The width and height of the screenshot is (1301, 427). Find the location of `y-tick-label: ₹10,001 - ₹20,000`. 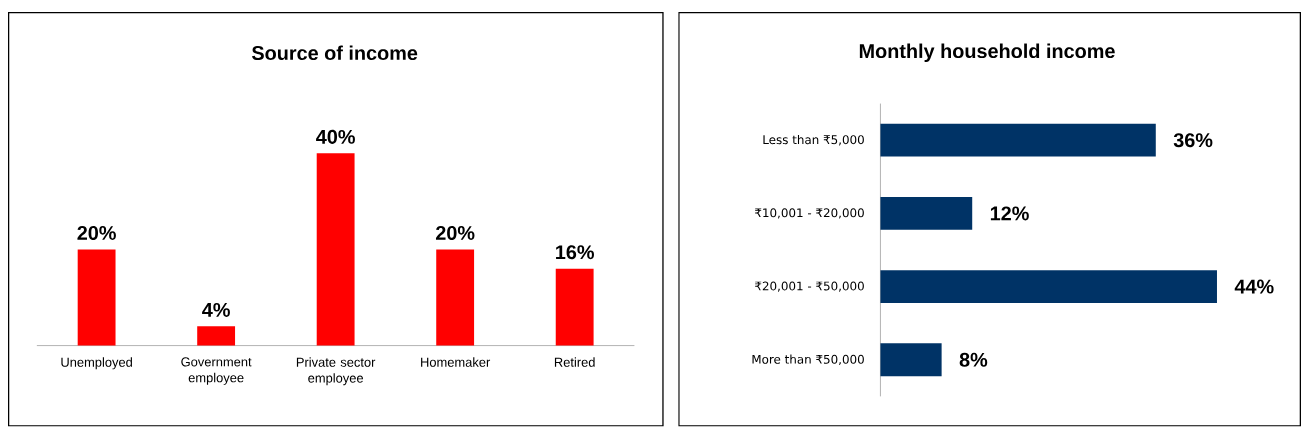

y-tick-label: ₹10,001 - ₹20,000 is located at coordinates (809, 213).